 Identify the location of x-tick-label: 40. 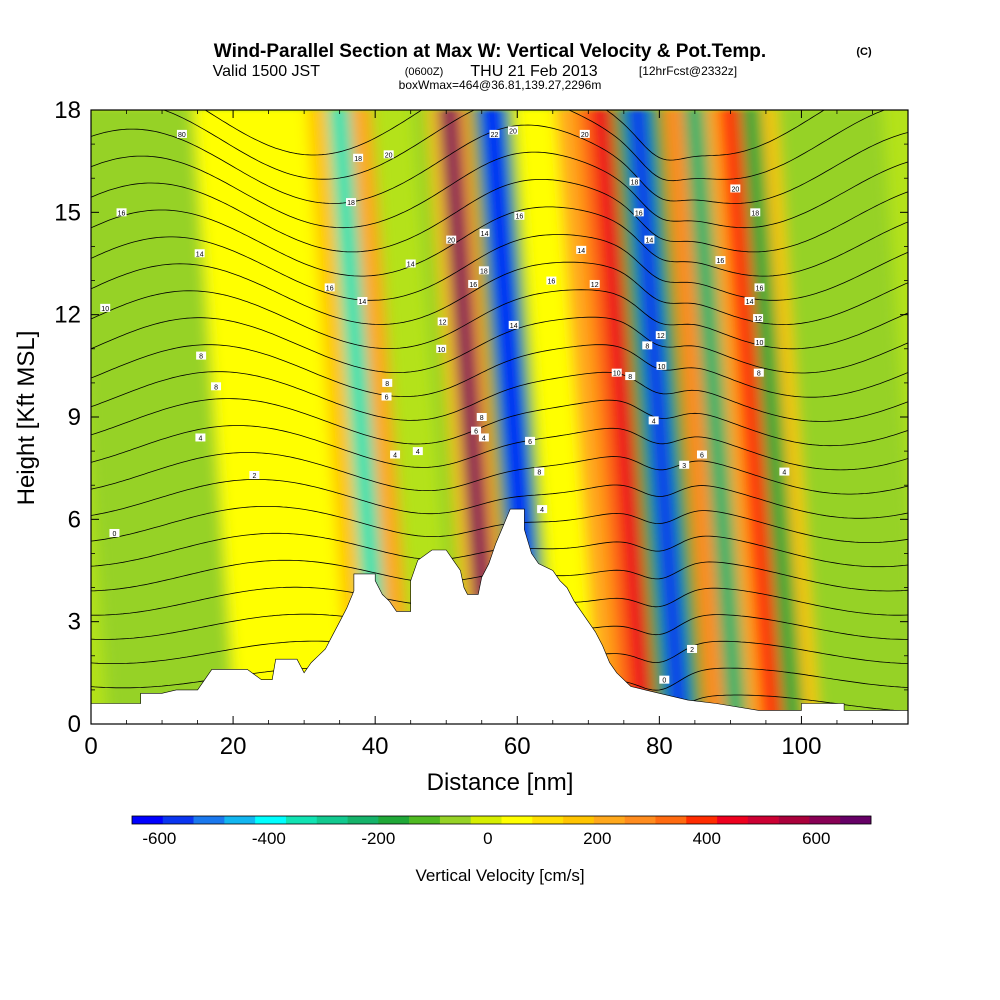
(375, 746).